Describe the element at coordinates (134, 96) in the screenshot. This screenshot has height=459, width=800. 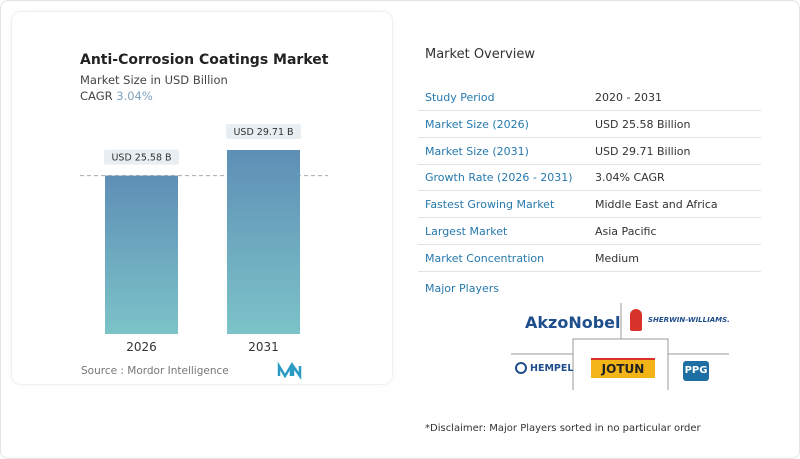
I see `cagr-value: 3.04%` at that location.